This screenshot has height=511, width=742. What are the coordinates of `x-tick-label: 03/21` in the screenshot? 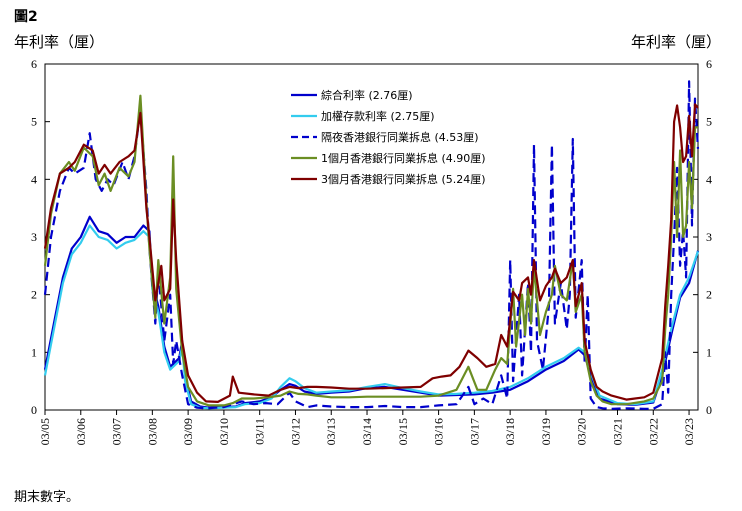 It's located at (617, 431).